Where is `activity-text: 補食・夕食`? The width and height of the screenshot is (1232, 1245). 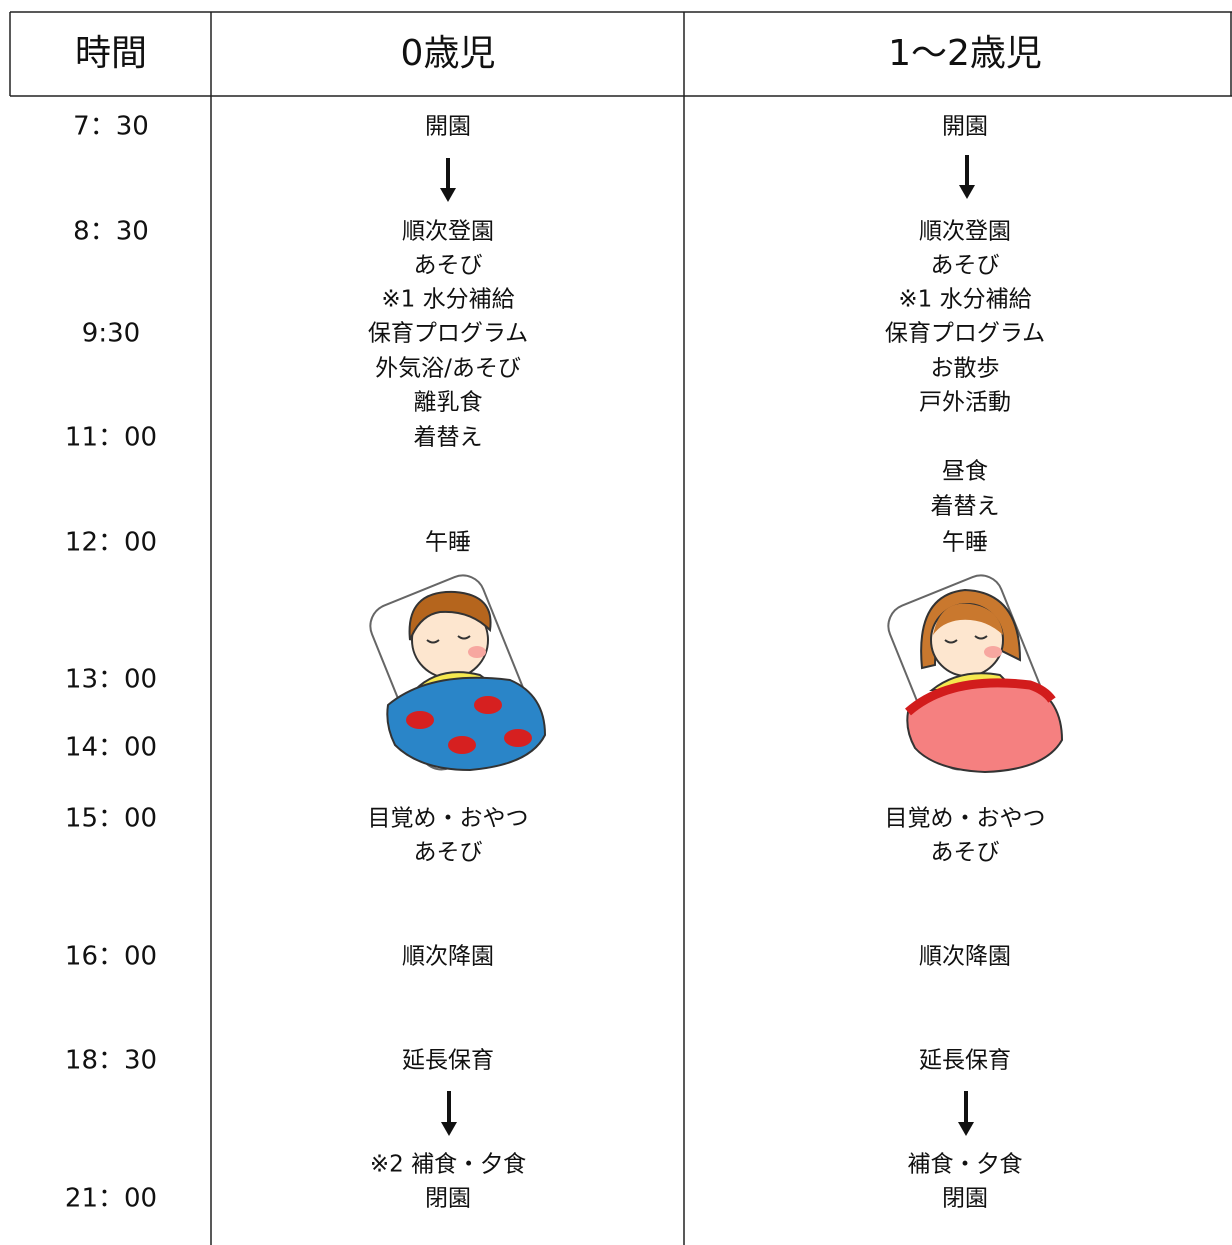 activity-text: 補食・夕食 is located at coordinates (965, 1165).